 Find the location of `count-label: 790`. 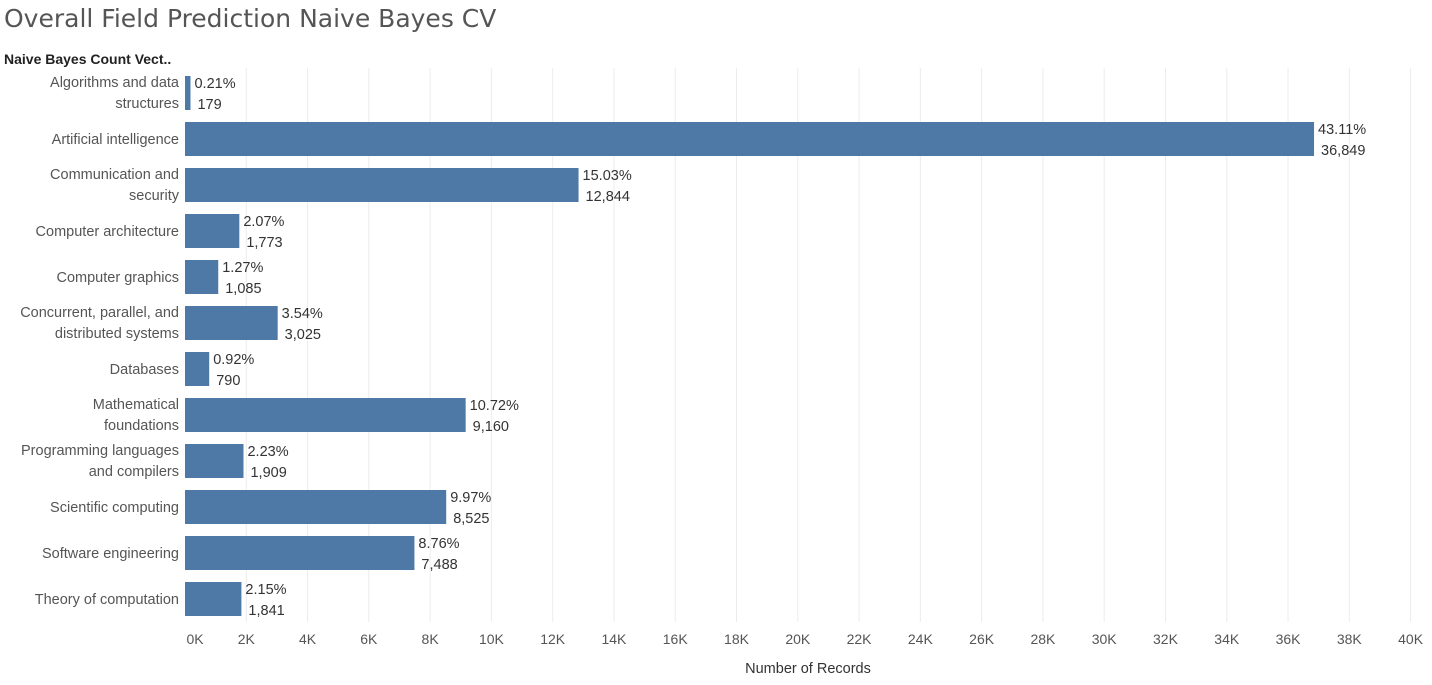

count-label: 790 is located at coordinates (228, 381).